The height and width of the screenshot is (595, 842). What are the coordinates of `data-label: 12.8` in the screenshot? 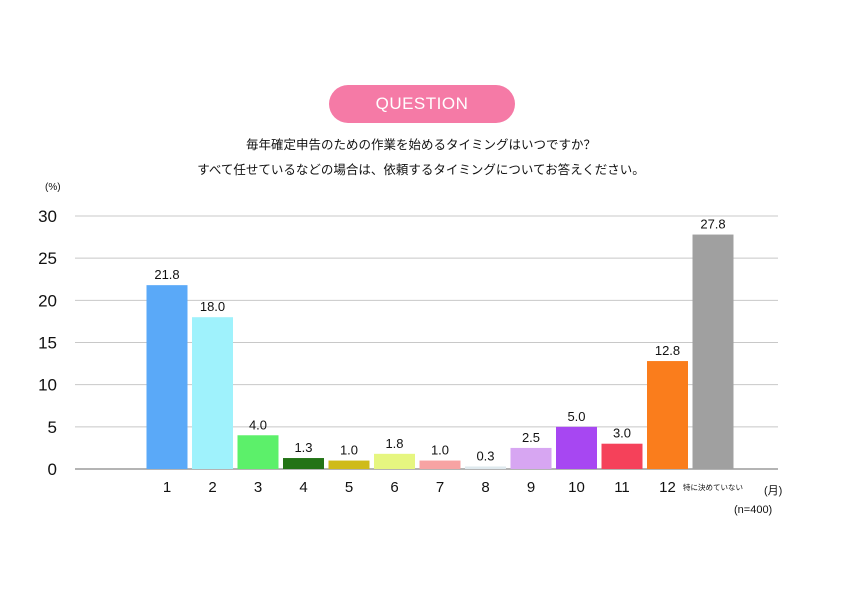 It's located at (667, 350).